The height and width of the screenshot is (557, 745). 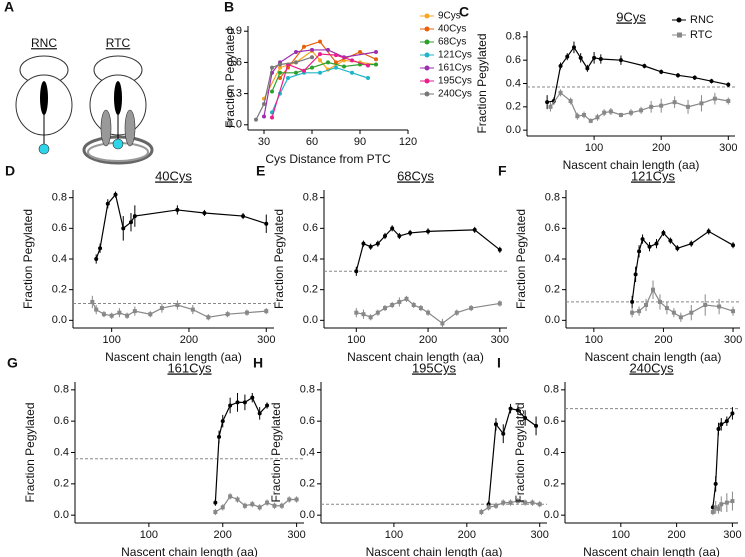 I want to click on x-tick-label: 100, so click(x=111, y=340).